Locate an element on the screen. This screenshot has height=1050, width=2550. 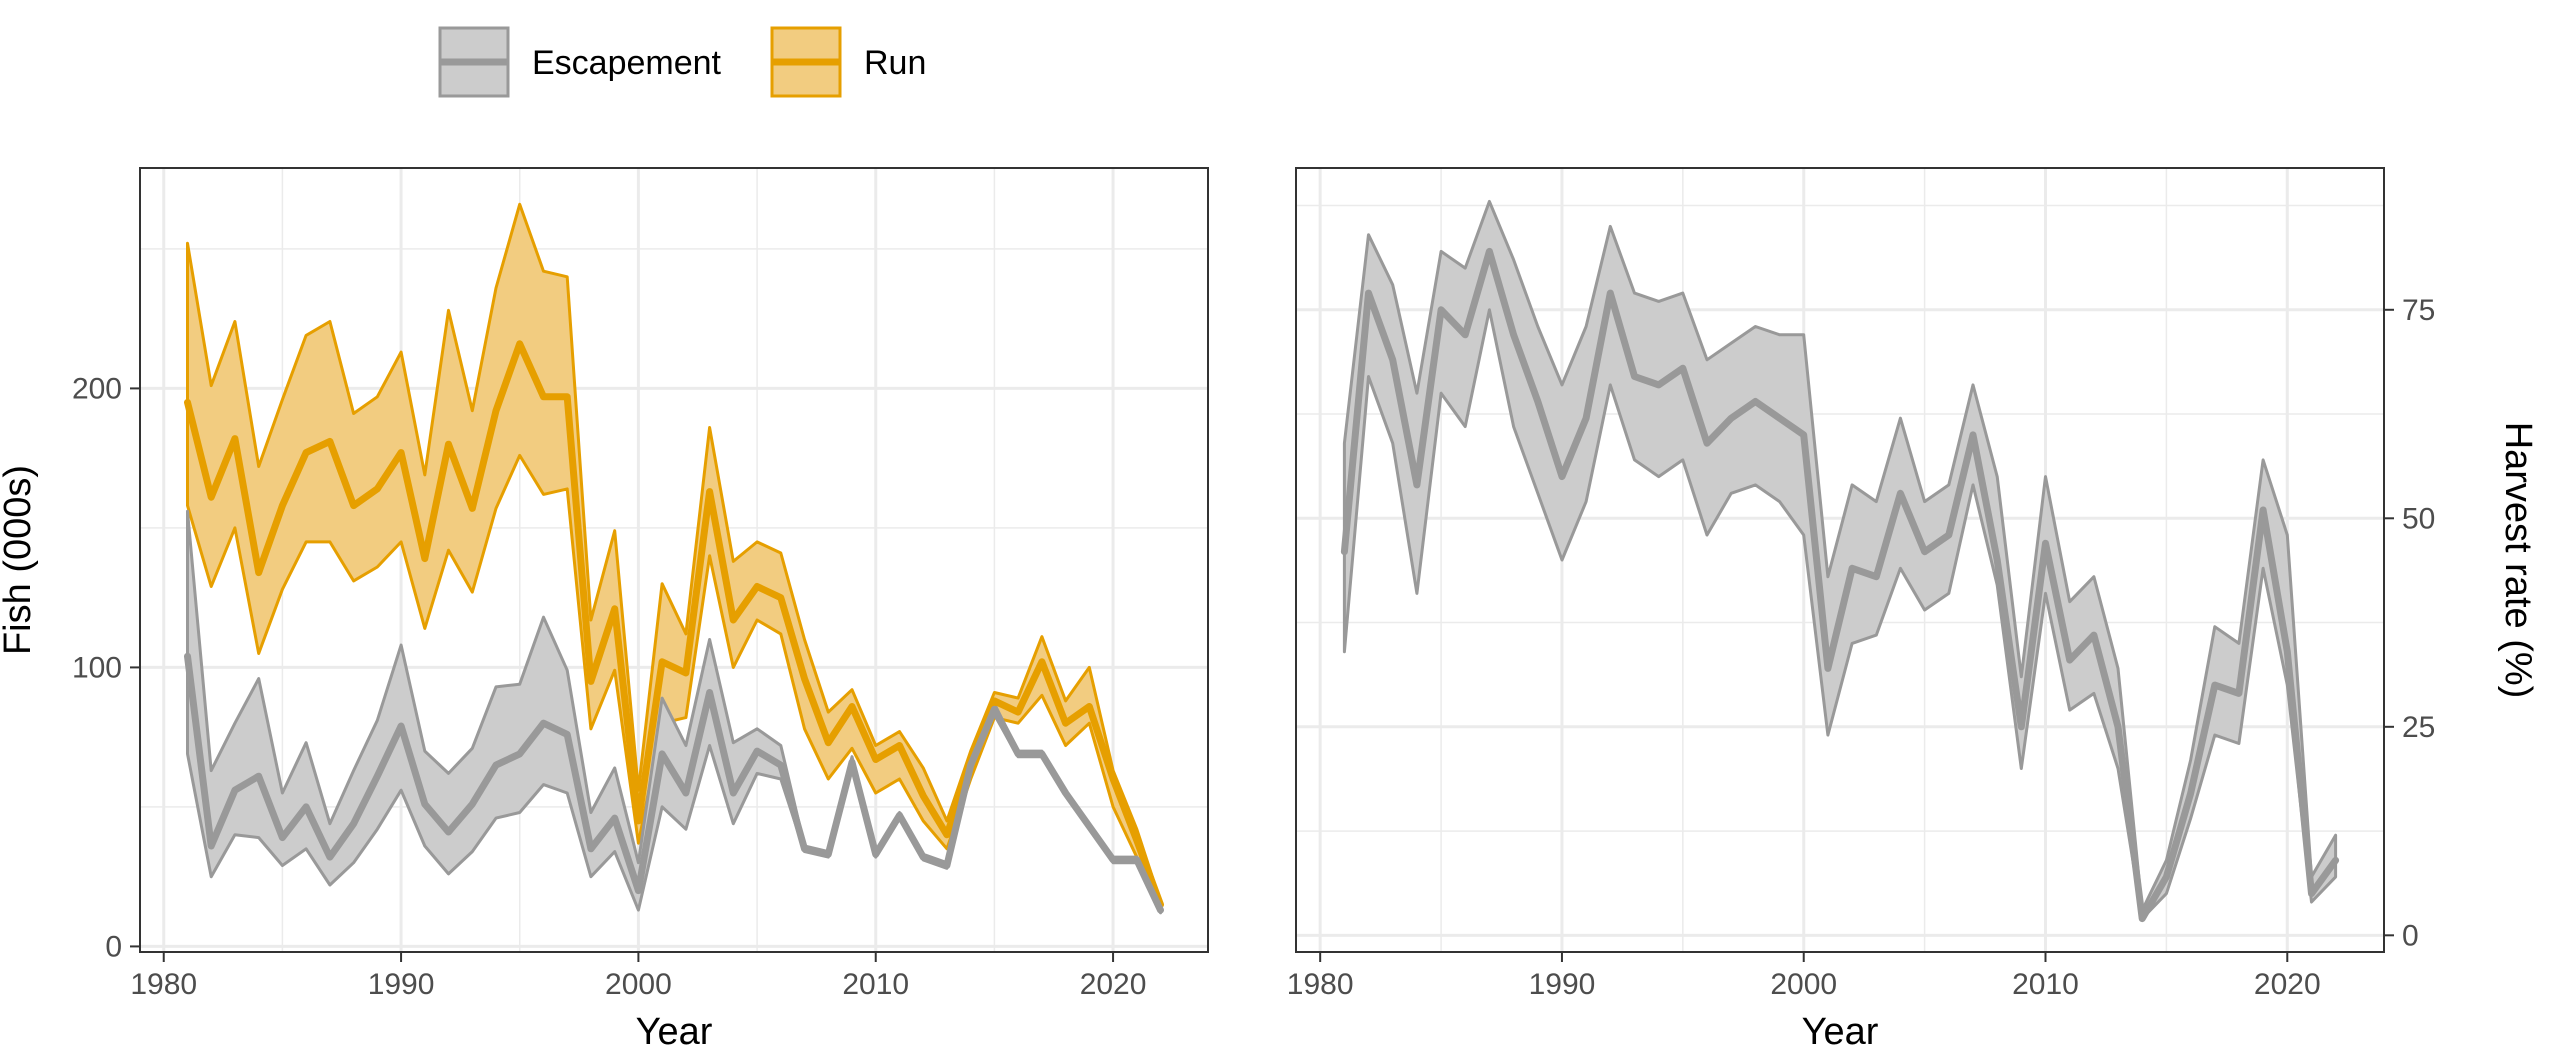
legend-label-escapement: Escapement is located at coordinates (627, 63).